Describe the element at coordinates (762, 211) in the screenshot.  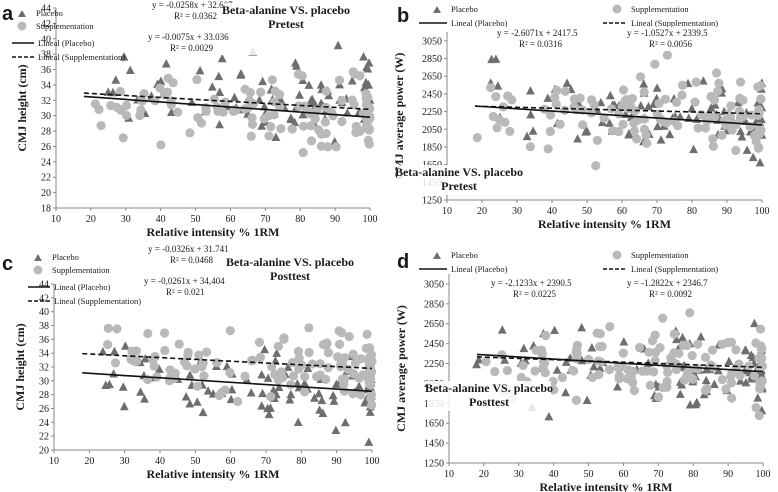
I see `x-tick-label: 100` at that location.